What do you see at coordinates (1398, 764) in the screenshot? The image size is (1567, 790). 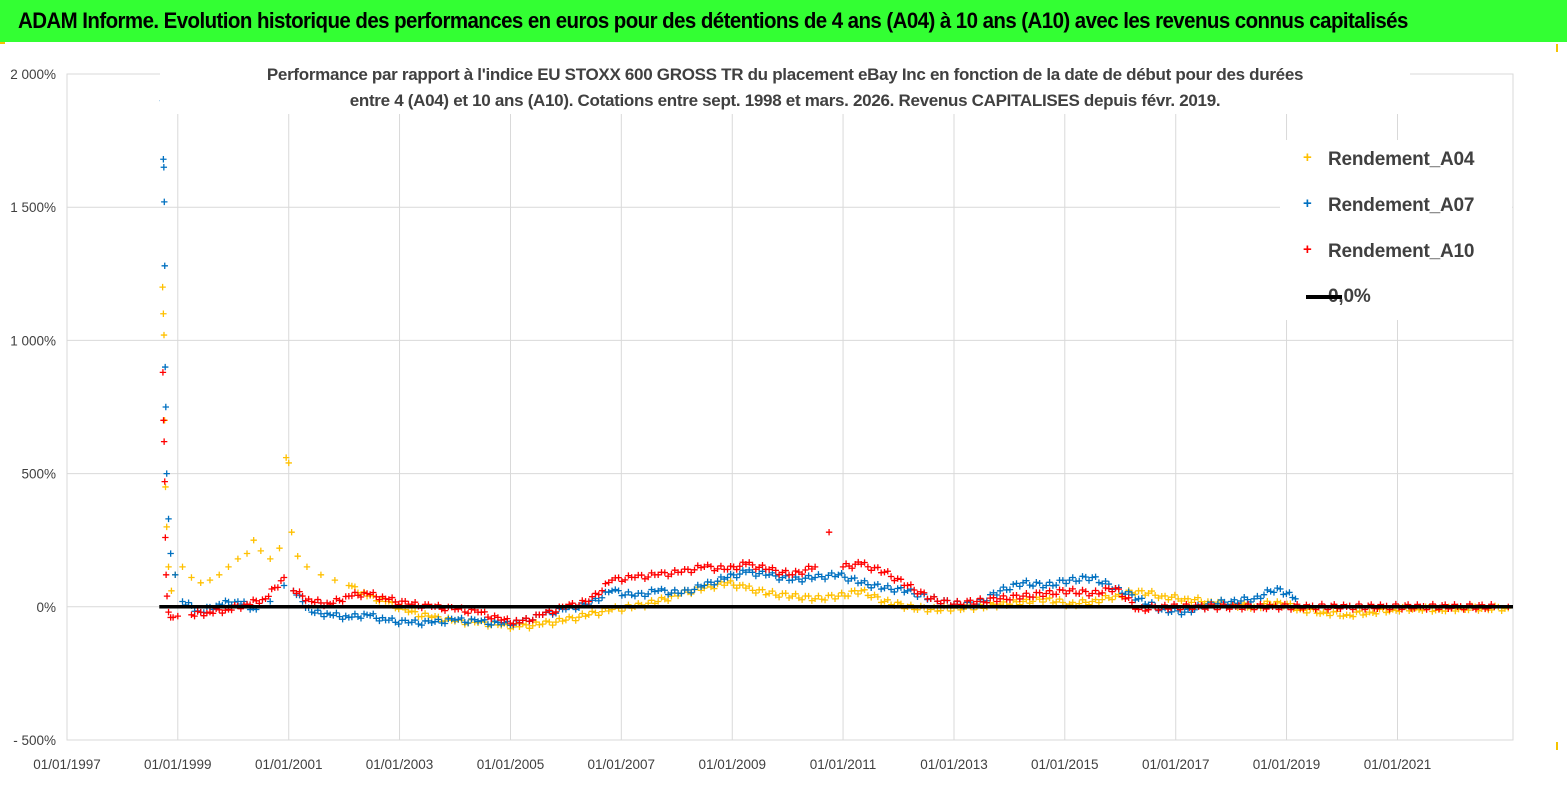 I see `x-tick-label: 01/01/2021` at bounding box center [1398, 764].